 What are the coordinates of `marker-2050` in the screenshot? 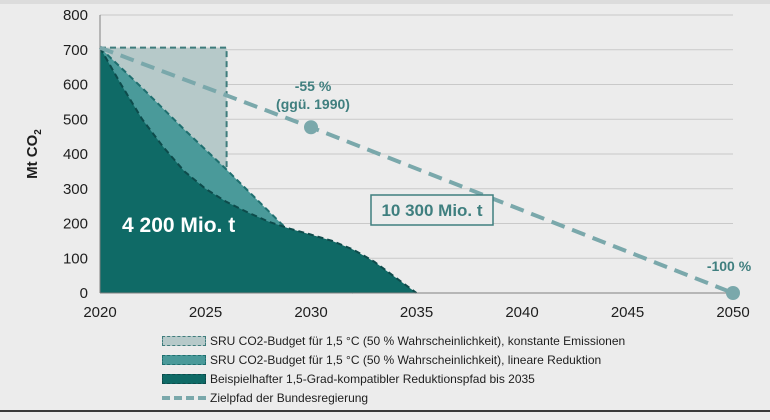 It's located at (733, 293).